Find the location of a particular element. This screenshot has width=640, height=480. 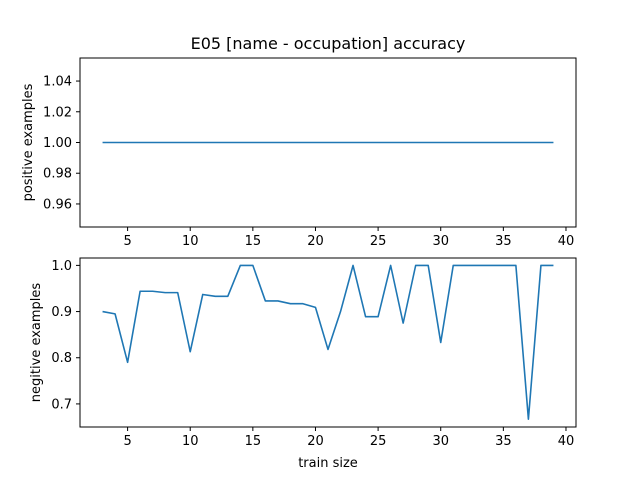

top-x-tick-label: 40 is located at coordinates (566, 241).